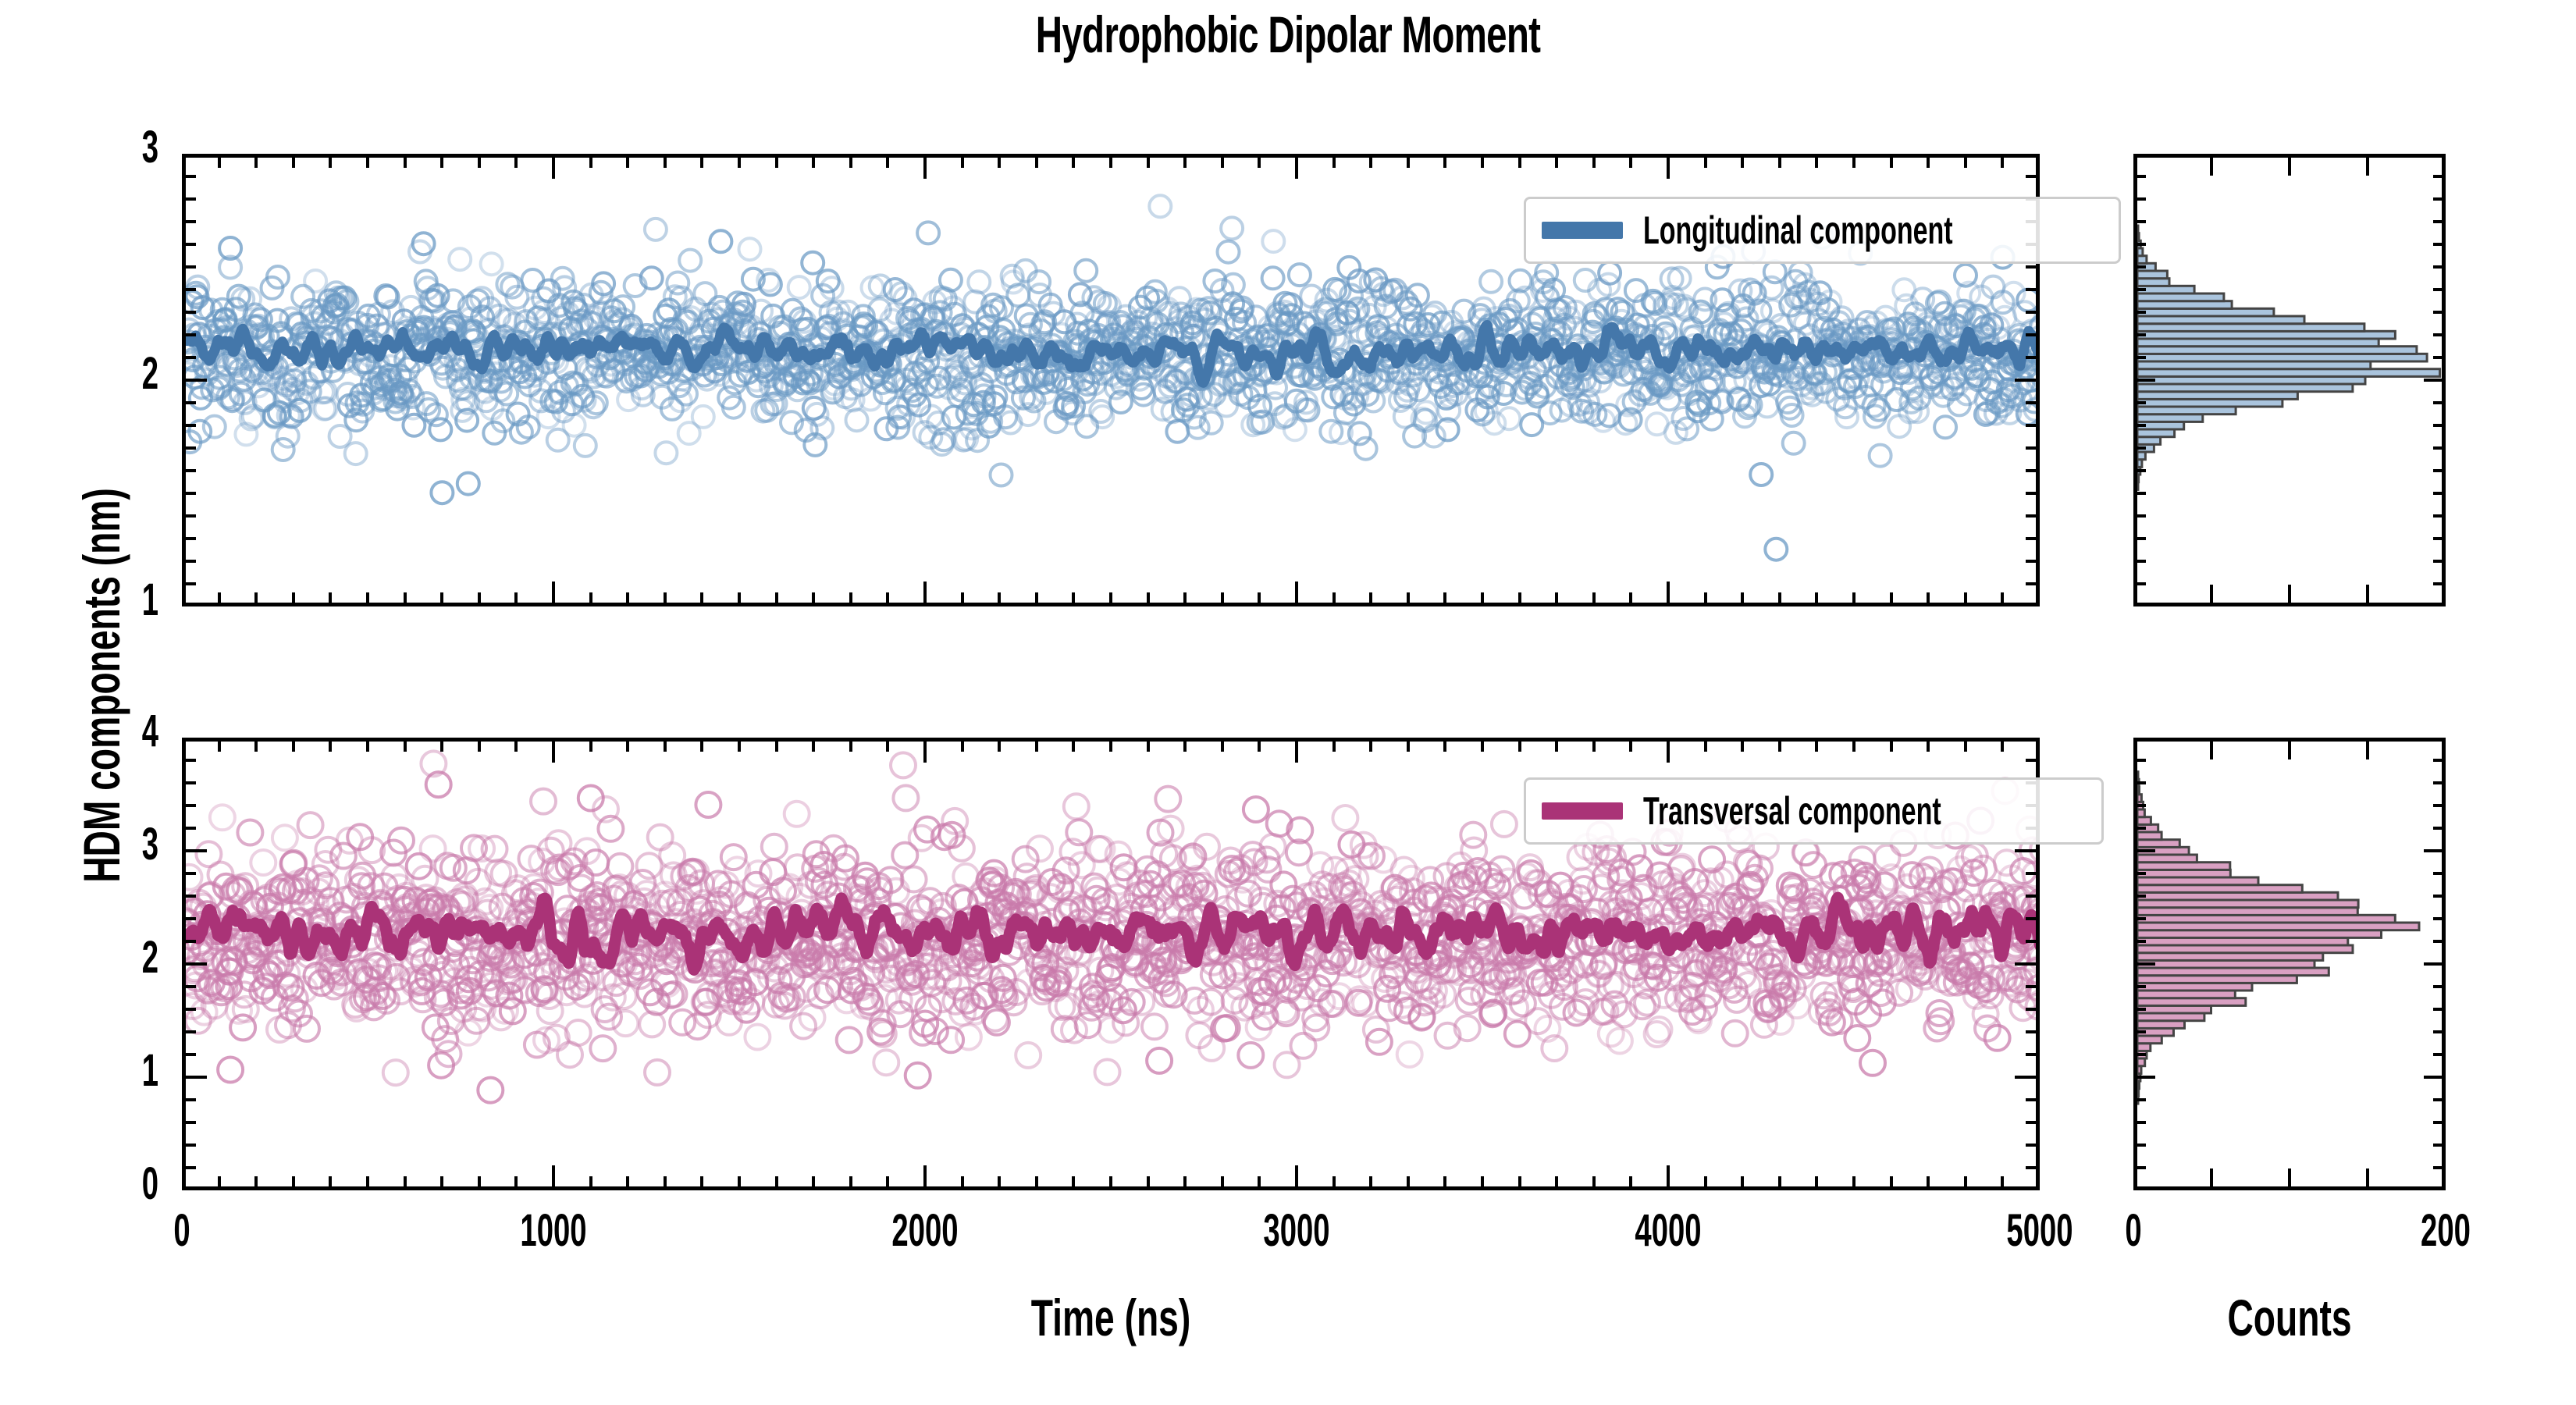 Image resolution: width=2576 pixels, height=1405 pixels. Describe the element at coordinates (1582, 231) in the screenshot. I see `legend-swatch-longitudinal` at that location.